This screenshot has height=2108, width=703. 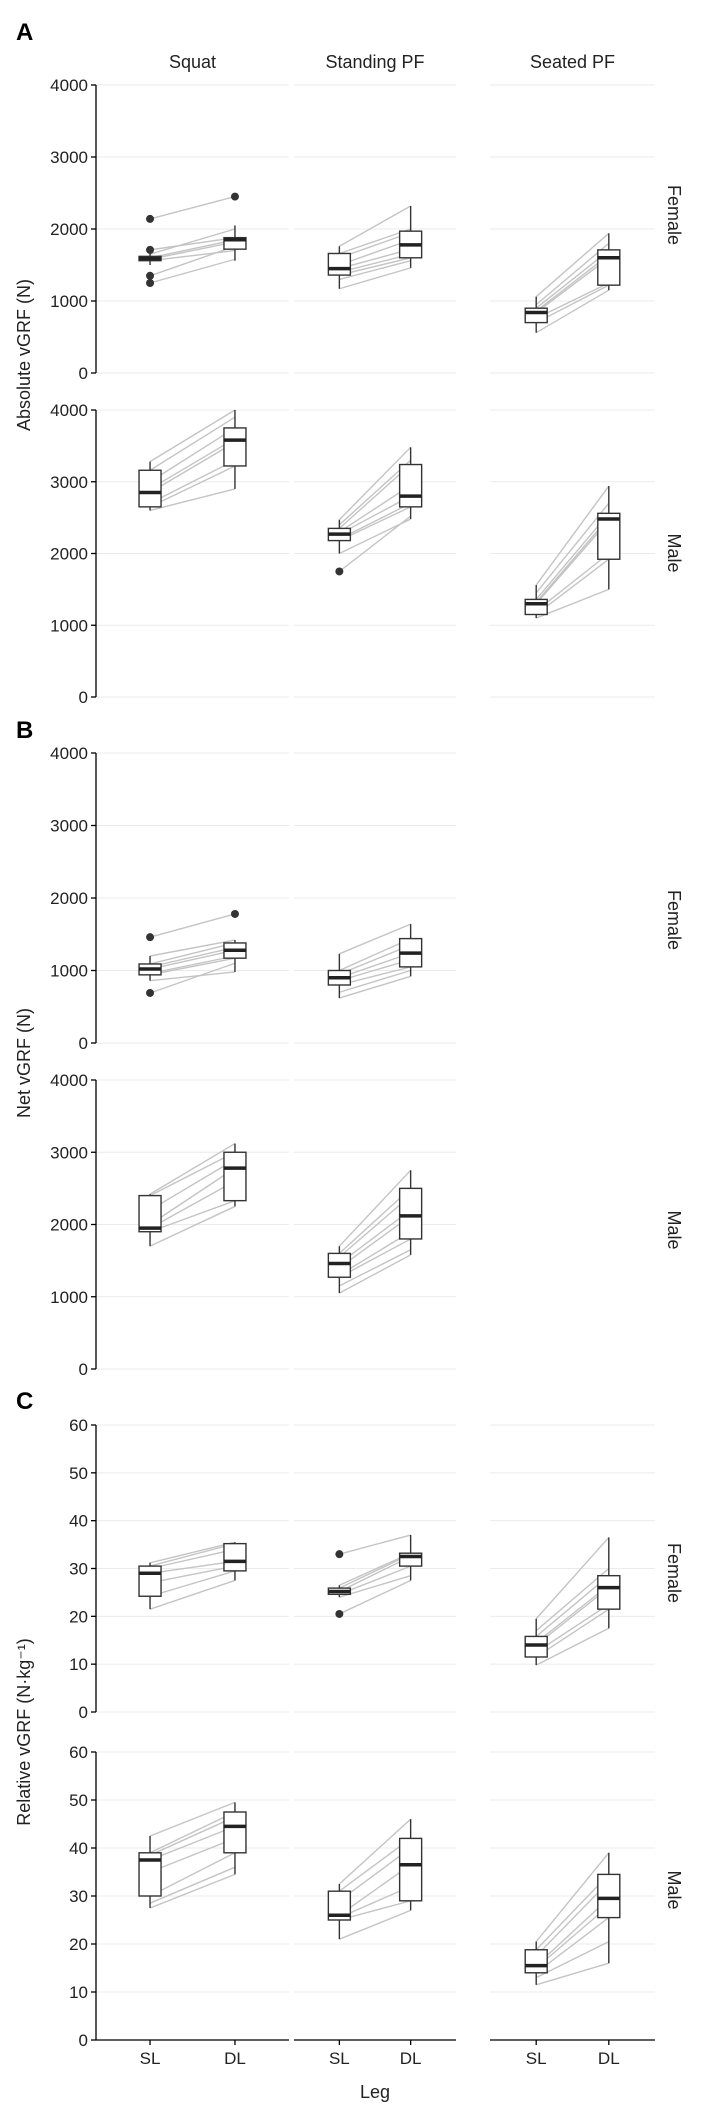 I want to click on y-tick-label: 60, so click(x=78, y=1752).